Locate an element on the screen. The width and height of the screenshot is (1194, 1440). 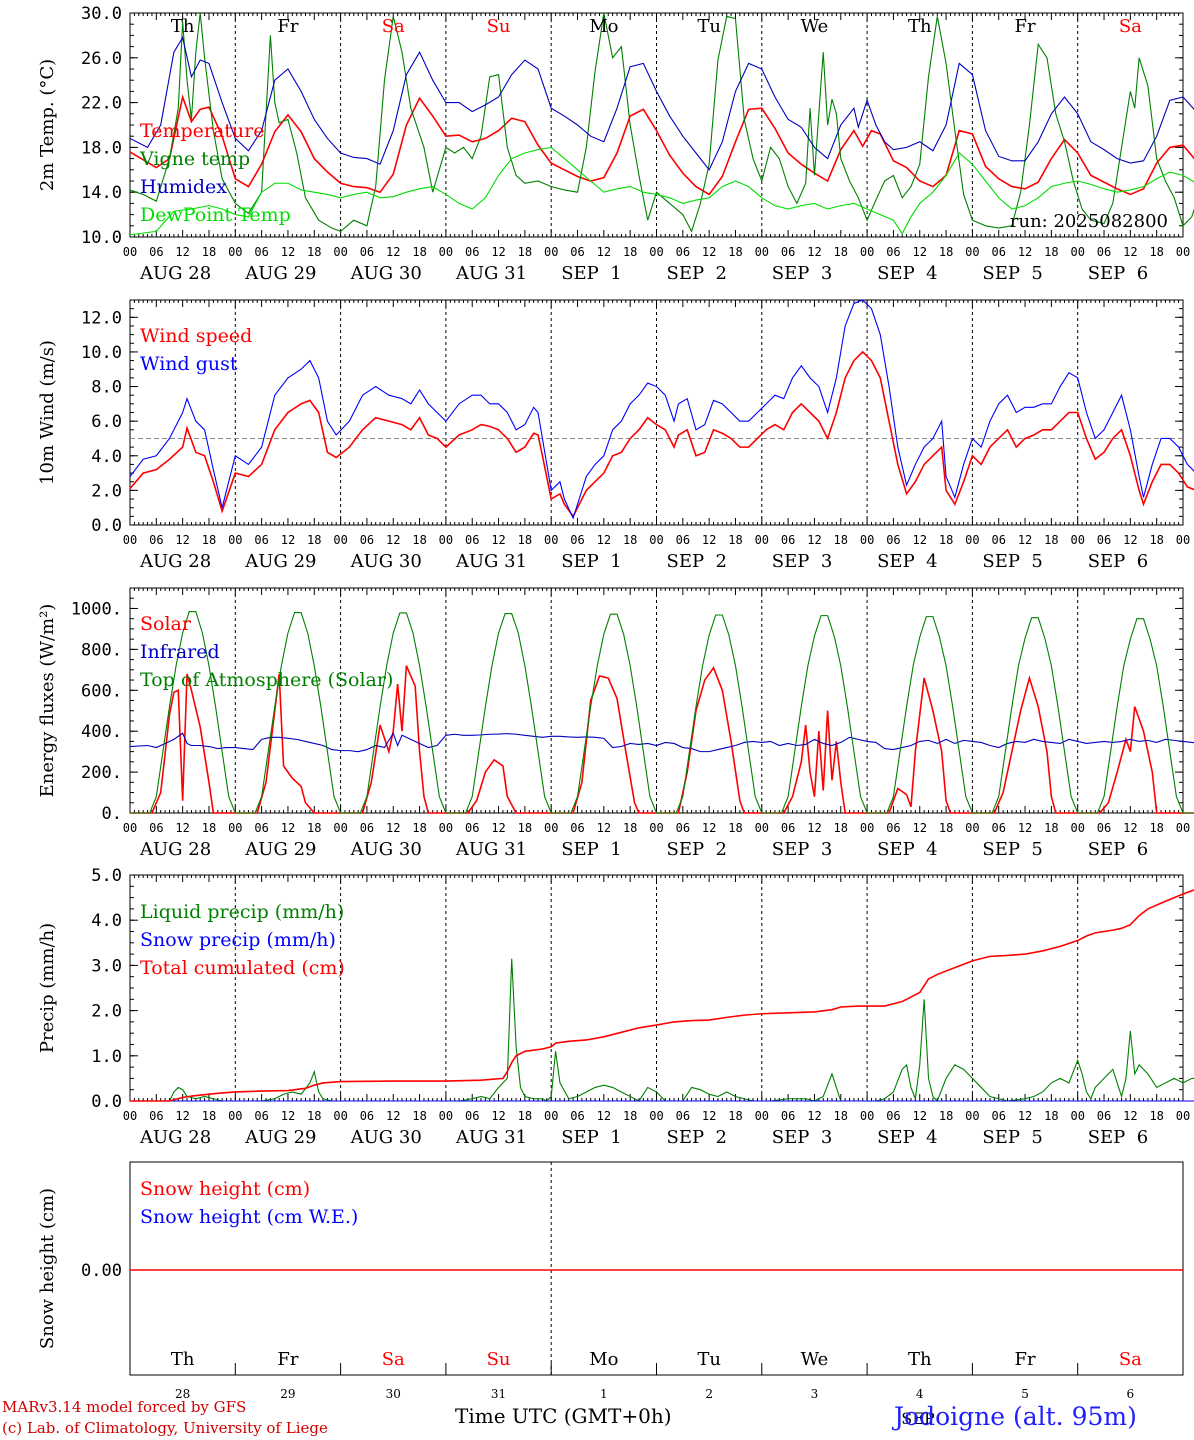
y-axis-label: Snow height (cm) is located at coordinates (47, 1268).